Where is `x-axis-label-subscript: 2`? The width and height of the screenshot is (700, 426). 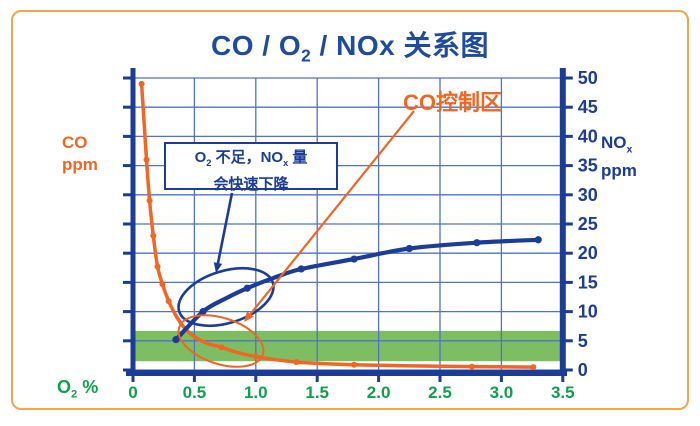
x-axis-label-subscript: 2 is located at coordinates (74, 394).